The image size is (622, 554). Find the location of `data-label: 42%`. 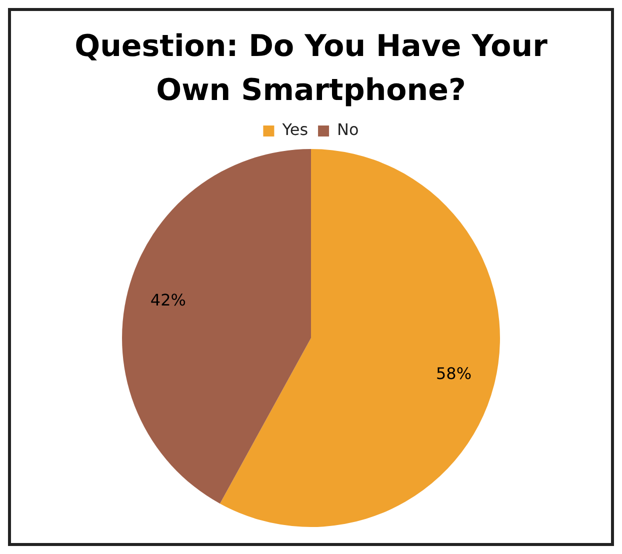

data-label: 42% is located at coordinates (168, 300).